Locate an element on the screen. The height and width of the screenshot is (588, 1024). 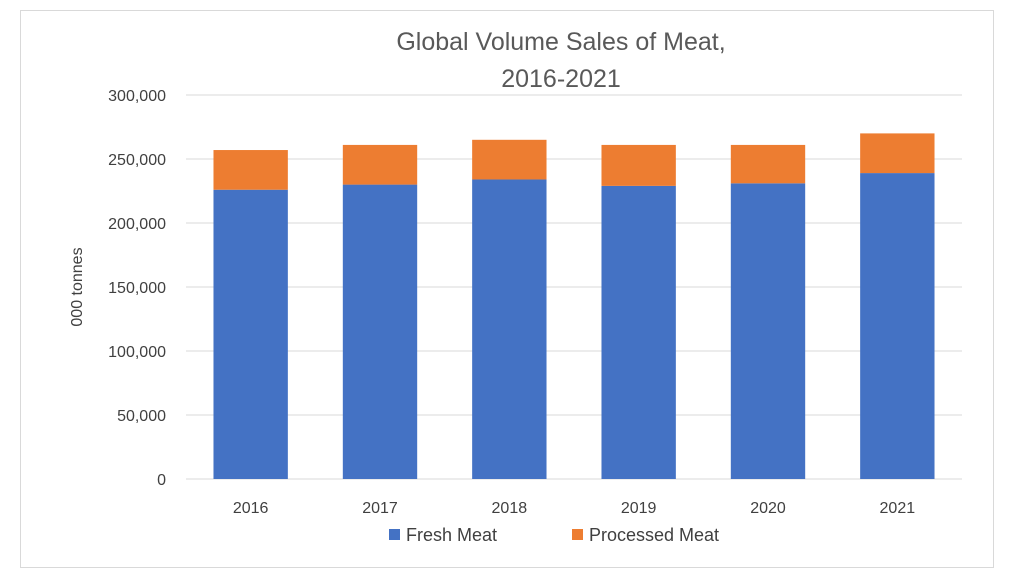
bar-processed-meat-2018 is located at coordinates (509, 159).